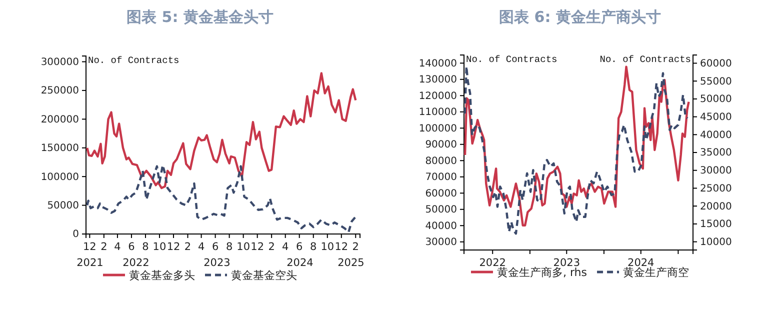 The height and width of the screenshot is (331, 781). Describe the element at coordinates (441, 145) in the screenshot. I see `y-tick-label: 90000` at that location.